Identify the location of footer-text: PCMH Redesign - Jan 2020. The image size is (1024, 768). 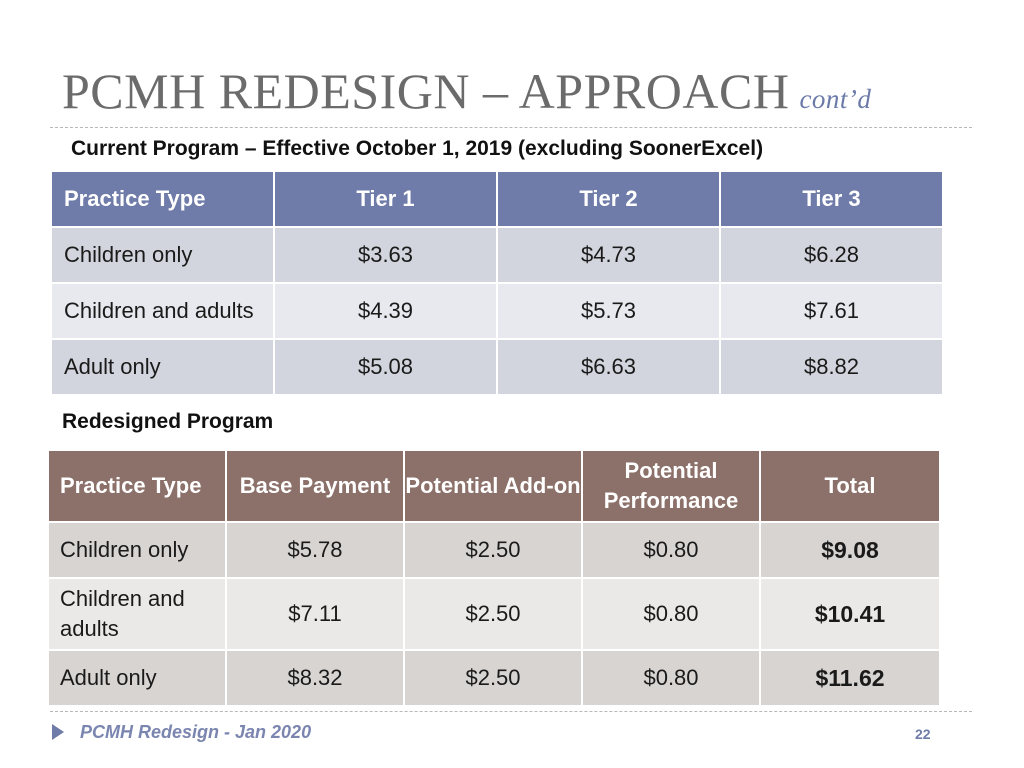
(196, 732).